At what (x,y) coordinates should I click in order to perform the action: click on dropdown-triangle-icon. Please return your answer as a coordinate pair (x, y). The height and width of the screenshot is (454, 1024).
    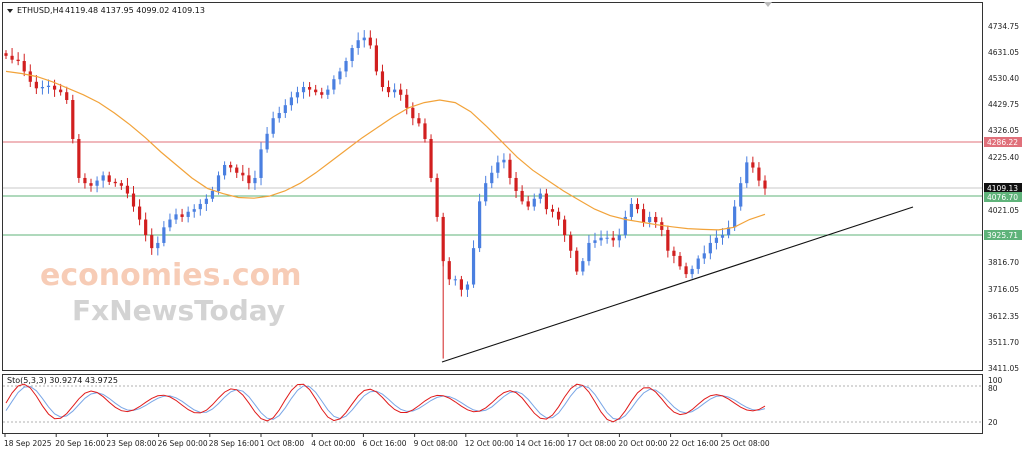
    Looking at the image, I should click on (10, 11).